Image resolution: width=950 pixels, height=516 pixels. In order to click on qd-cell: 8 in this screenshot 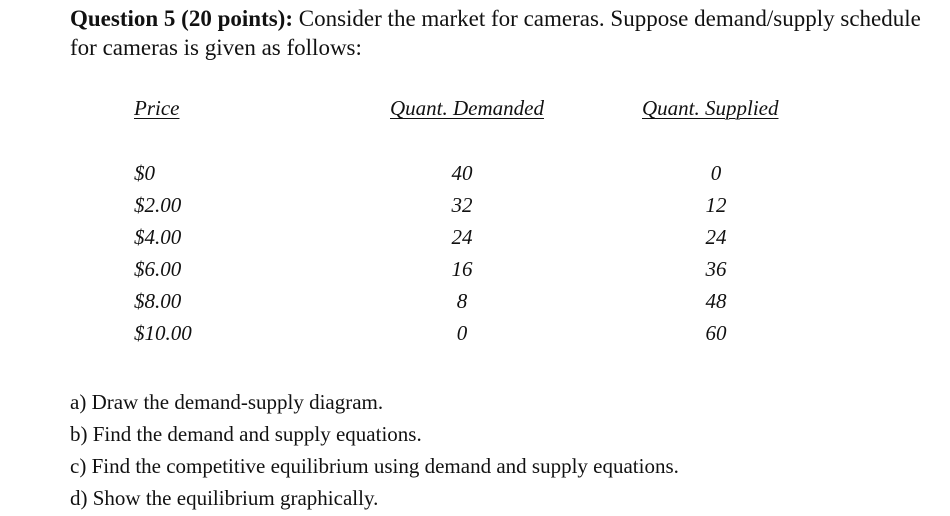, I will do `click(462, 301)`.